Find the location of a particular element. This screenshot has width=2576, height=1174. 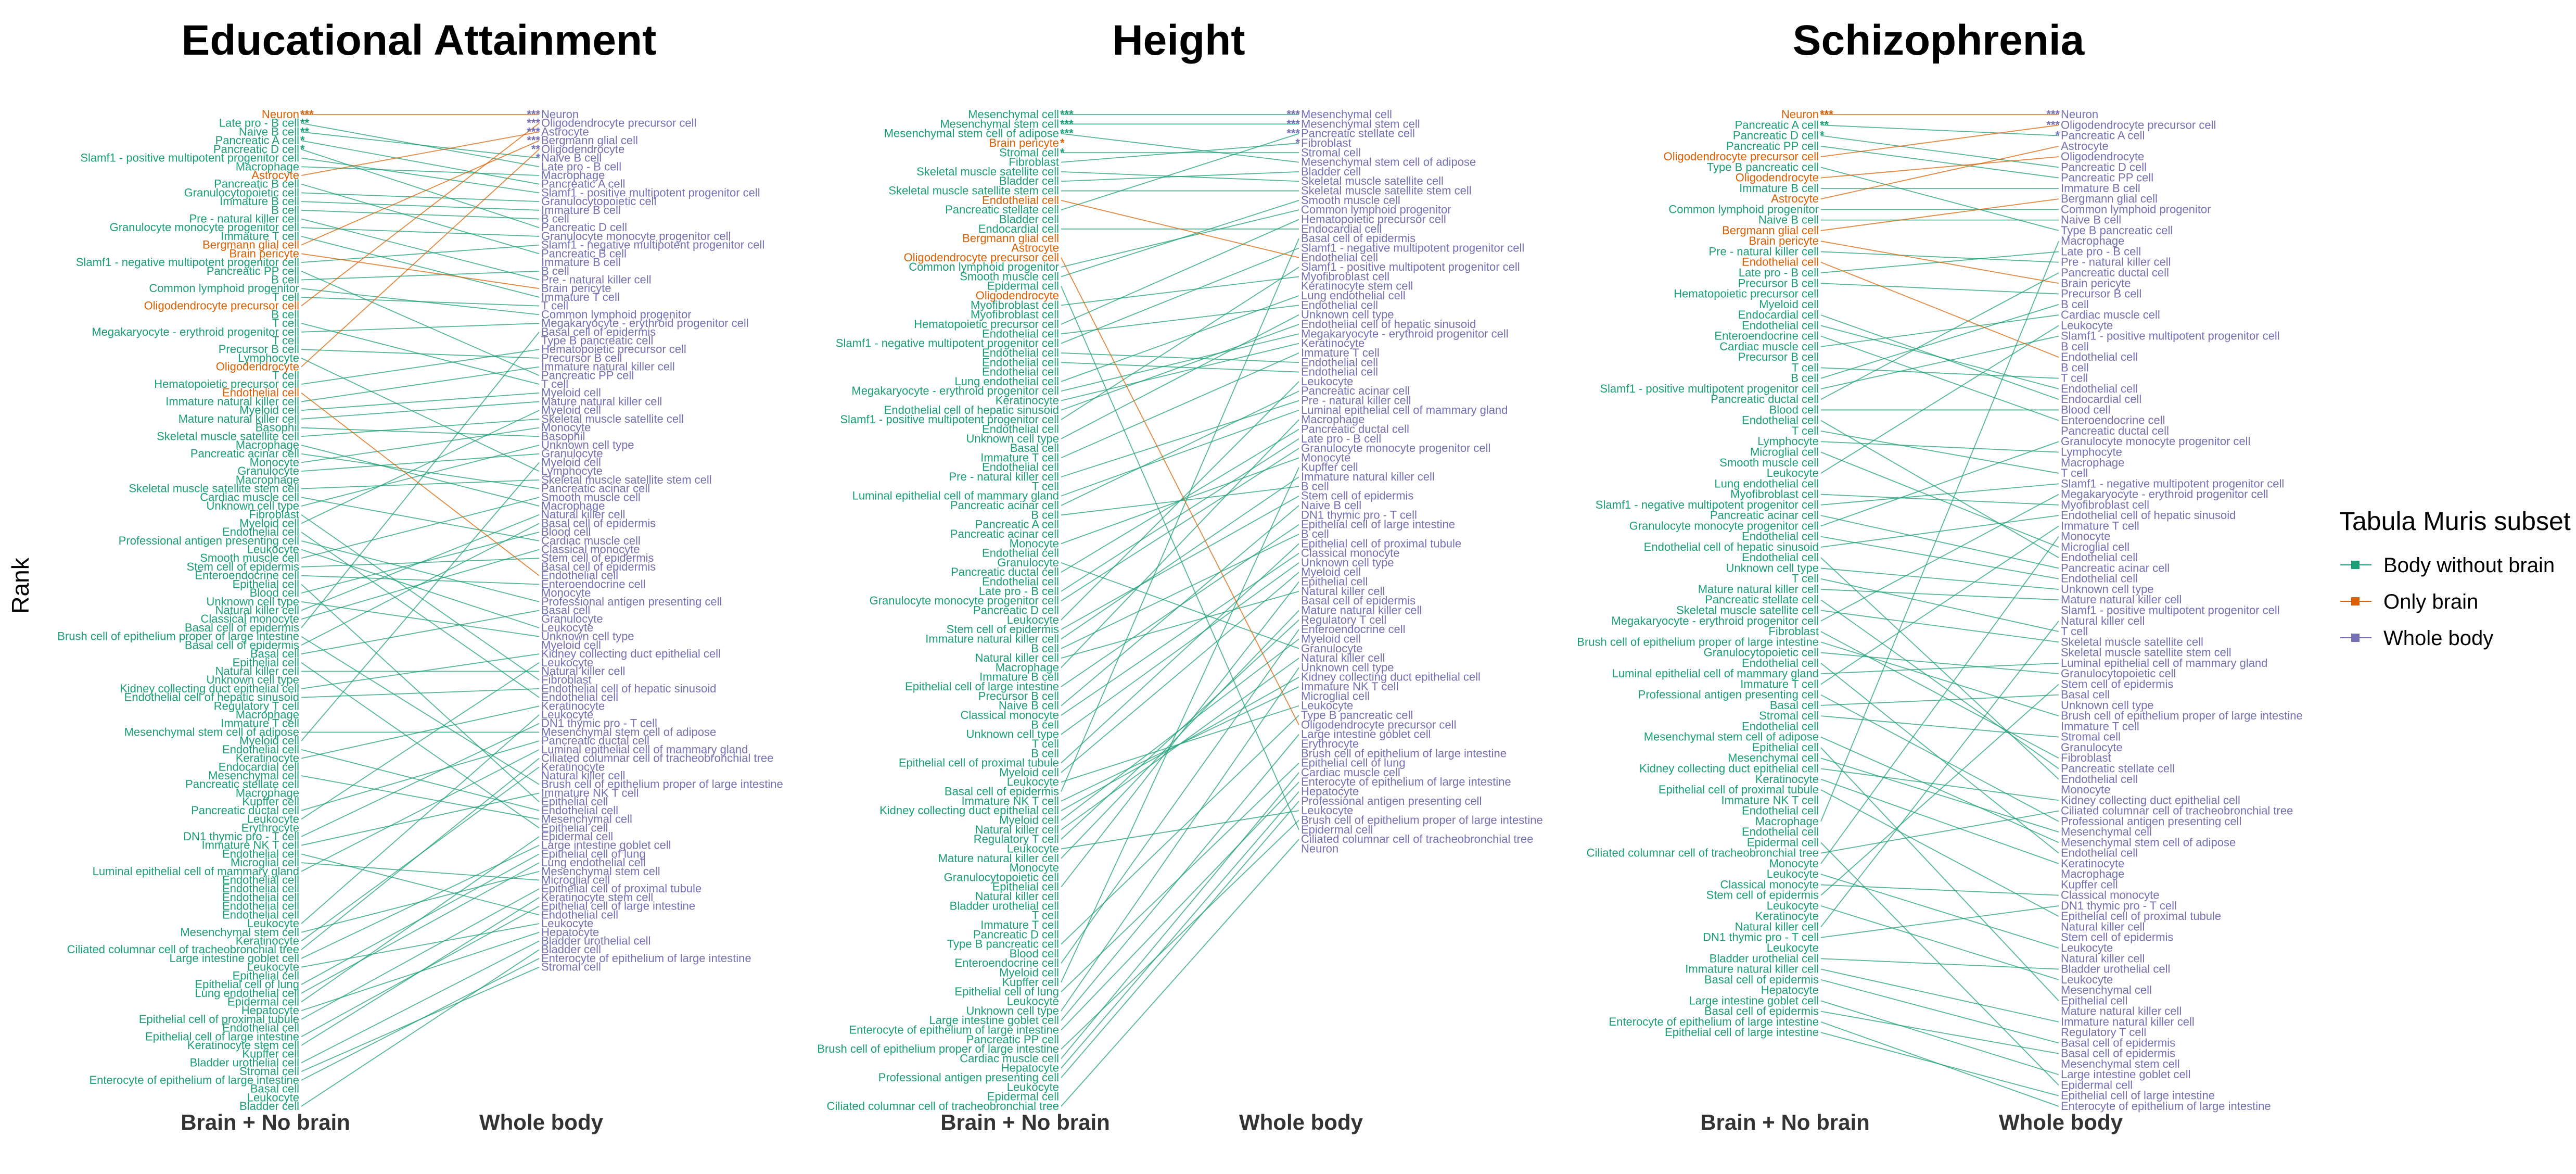

right-cell-label: Granulocyte is located at coordinates (2092, 747).